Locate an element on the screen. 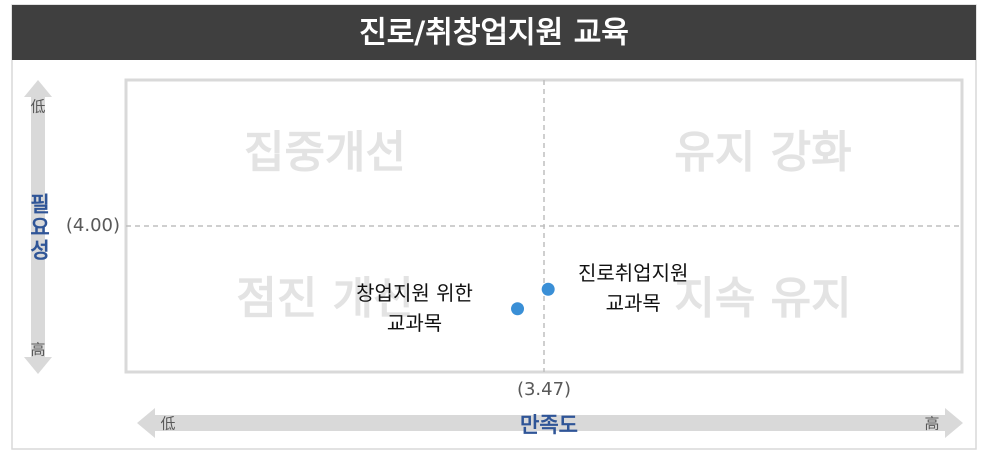  x-low: 低 is located at coordinates (167, 424).